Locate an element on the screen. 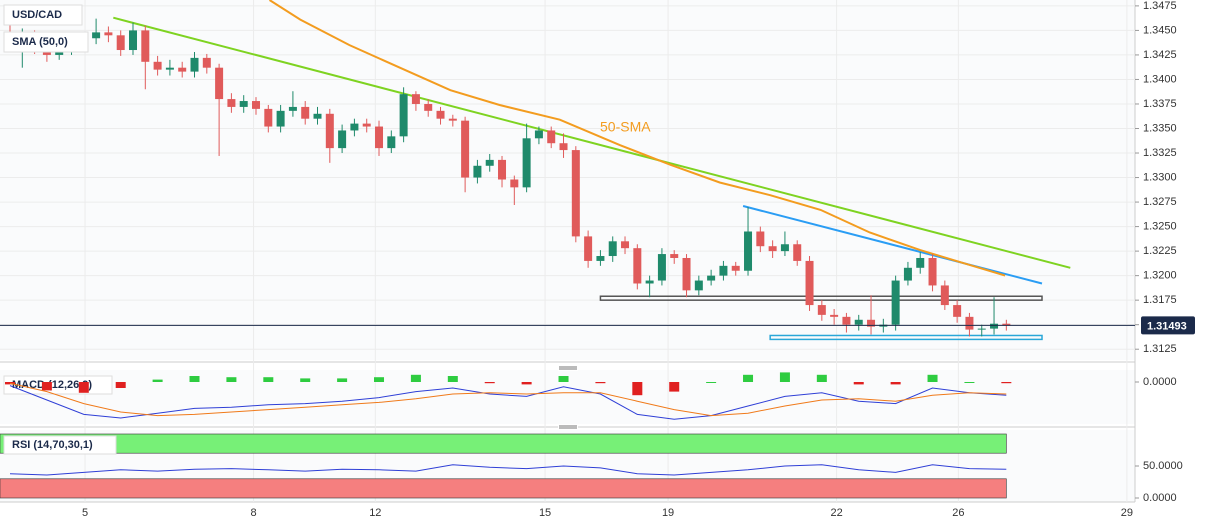 Image resolution: width=1207 pixels, height=526 pixels. y-tick-label: 1.3325 is located at coordinates (1160, 153).